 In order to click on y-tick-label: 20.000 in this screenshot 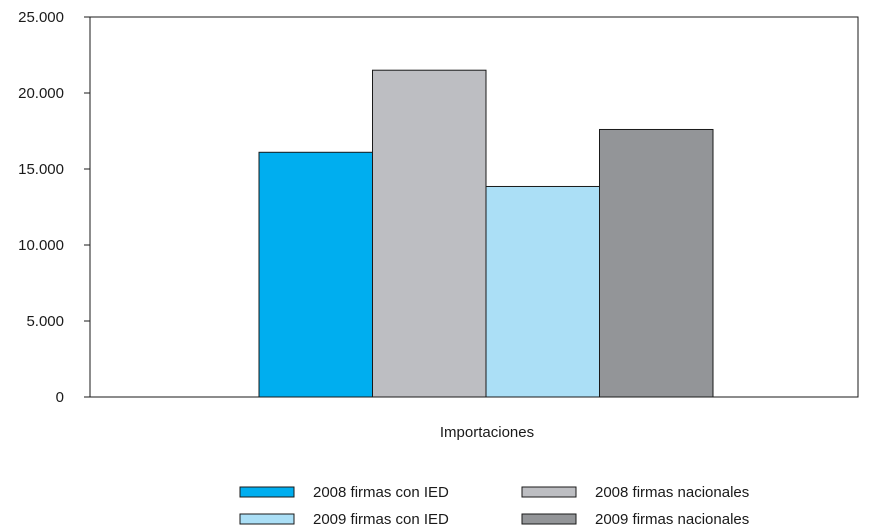, I will do `click(41, 93)`.